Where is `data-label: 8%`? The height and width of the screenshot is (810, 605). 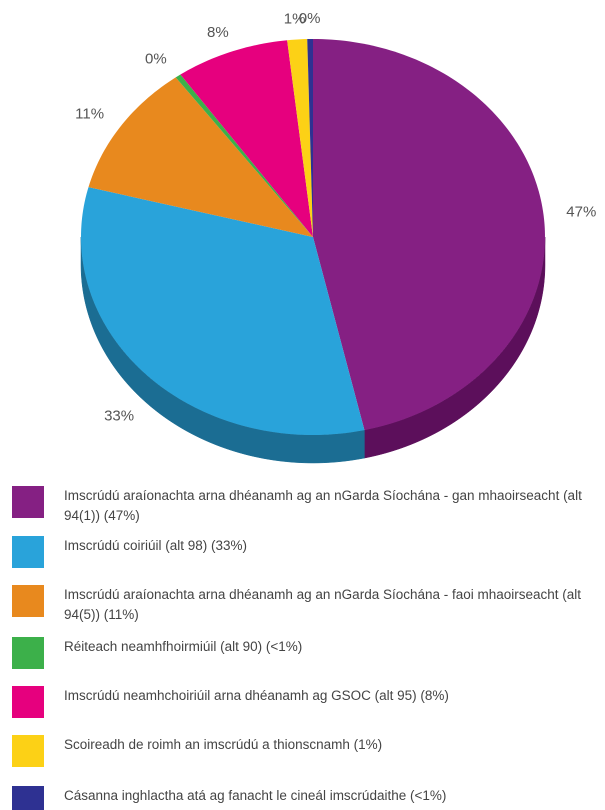 data-label: 8% is located at coordinates (218, 32).